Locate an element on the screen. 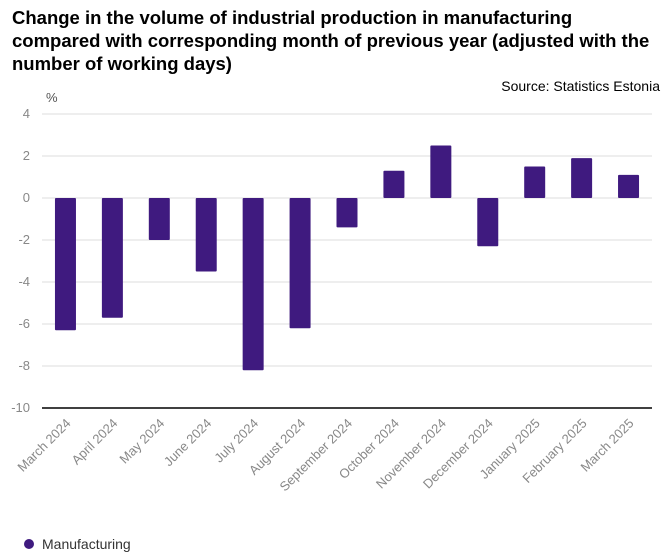 This screenshot has width=672, height=560. x-tick-label: April 2024 is located at coordinates (95, 442).